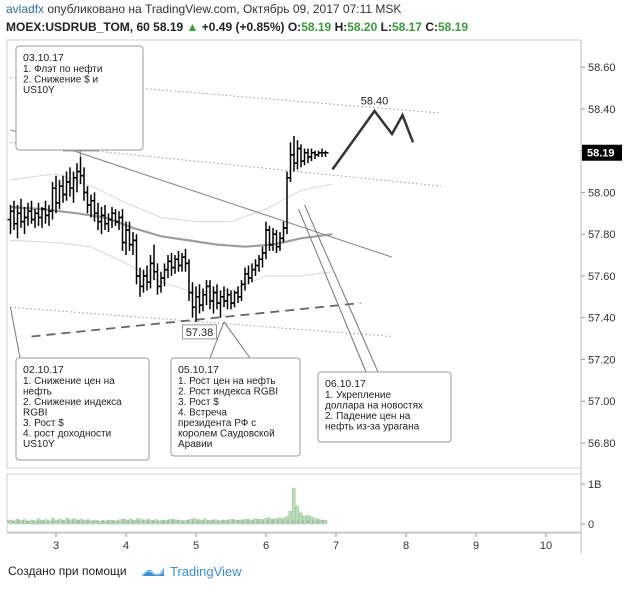  Describe the element at coordinates (602, 235) in the screenshot. I see `y-tick-label: 57.80` at that location.